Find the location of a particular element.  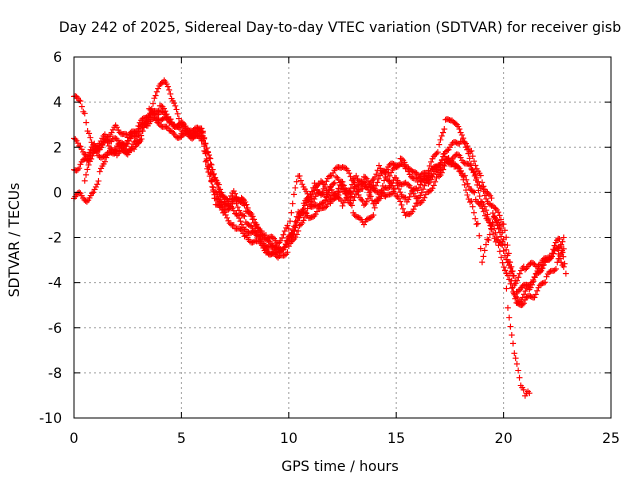

y-tick-label: 4 is located at coordinates (57, 103).